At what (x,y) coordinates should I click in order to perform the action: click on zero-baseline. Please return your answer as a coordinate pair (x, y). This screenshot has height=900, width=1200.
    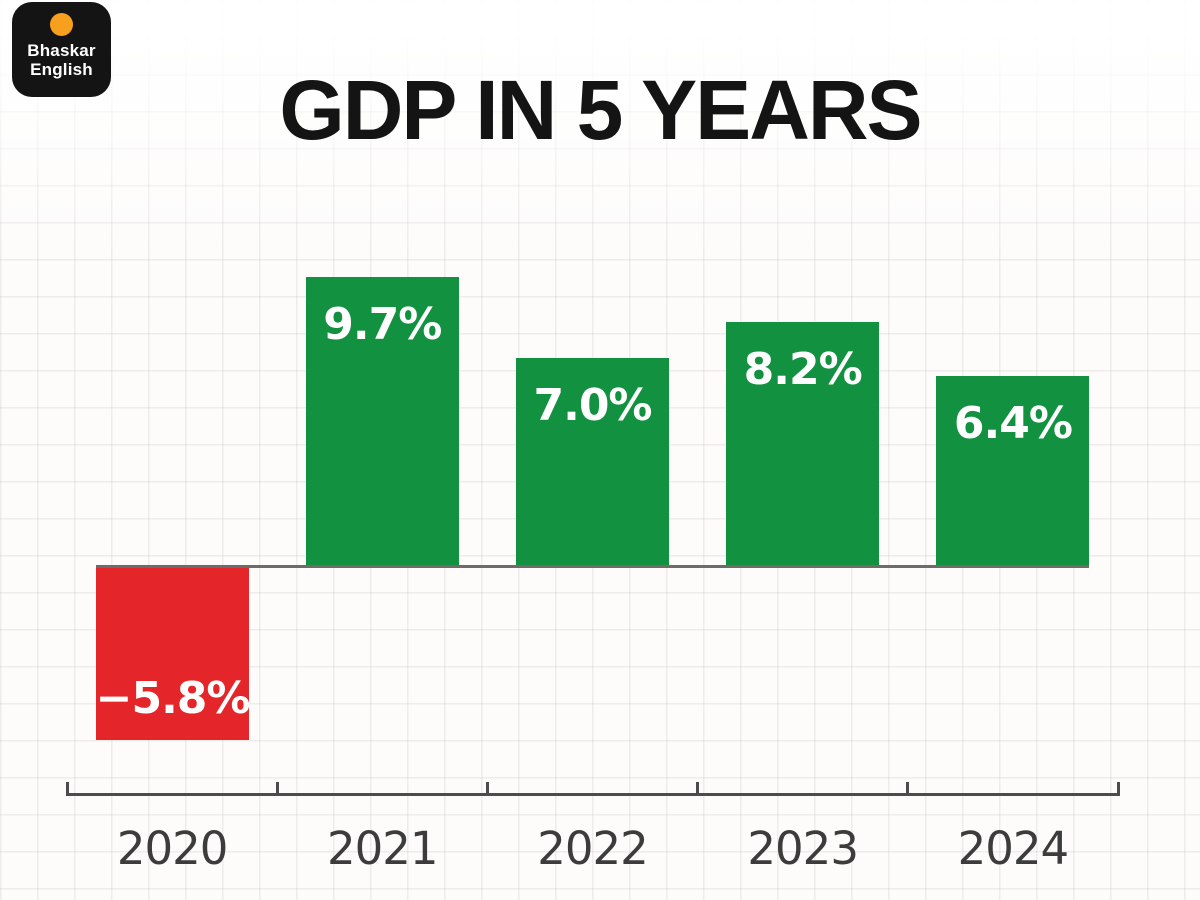
    Looking at the image, I should click on (592, 566).